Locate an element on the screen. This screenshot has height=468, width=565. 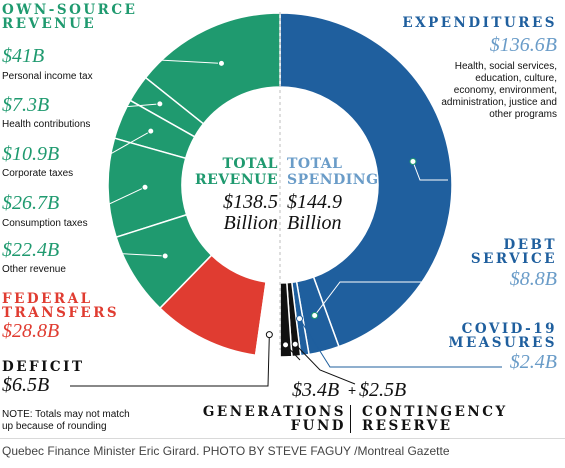
covid-measures-leader is located at coordinates (400, 343).